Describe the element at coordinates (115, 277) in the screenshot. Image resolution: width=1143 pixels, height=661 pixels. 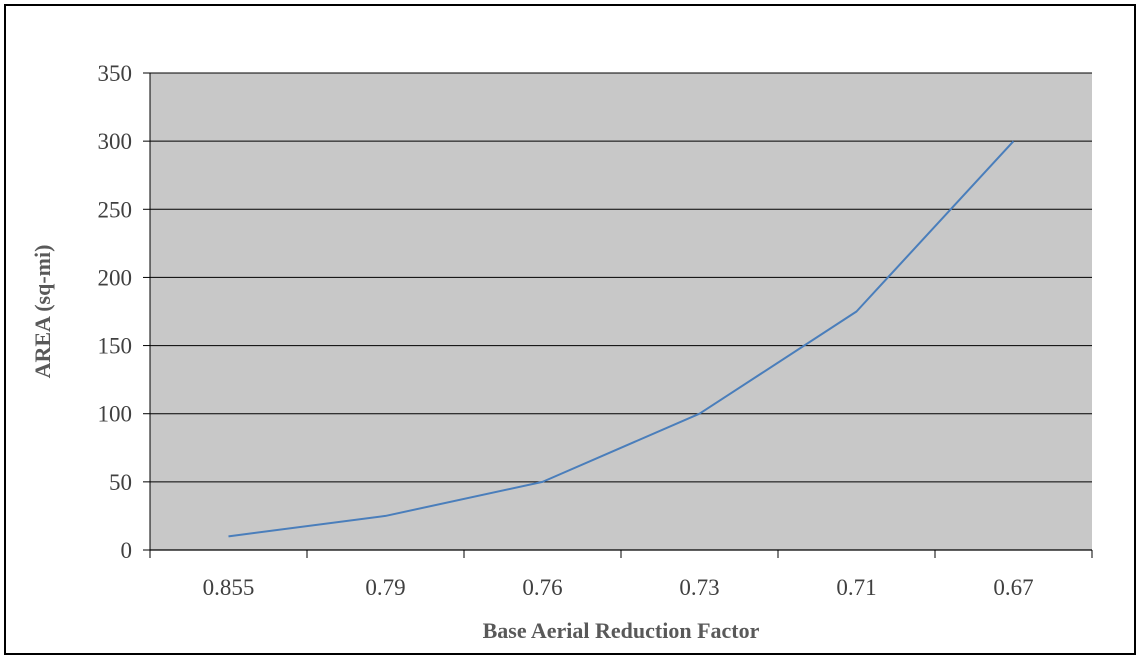
I see `y-tick-label: 200` at that location.